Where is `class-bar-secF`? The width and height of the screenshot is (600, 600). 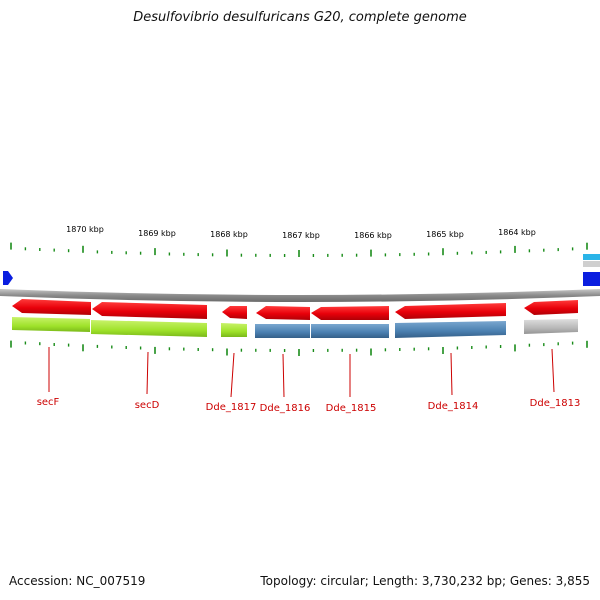
class-bar-secF is located at coordinates (51, 324).